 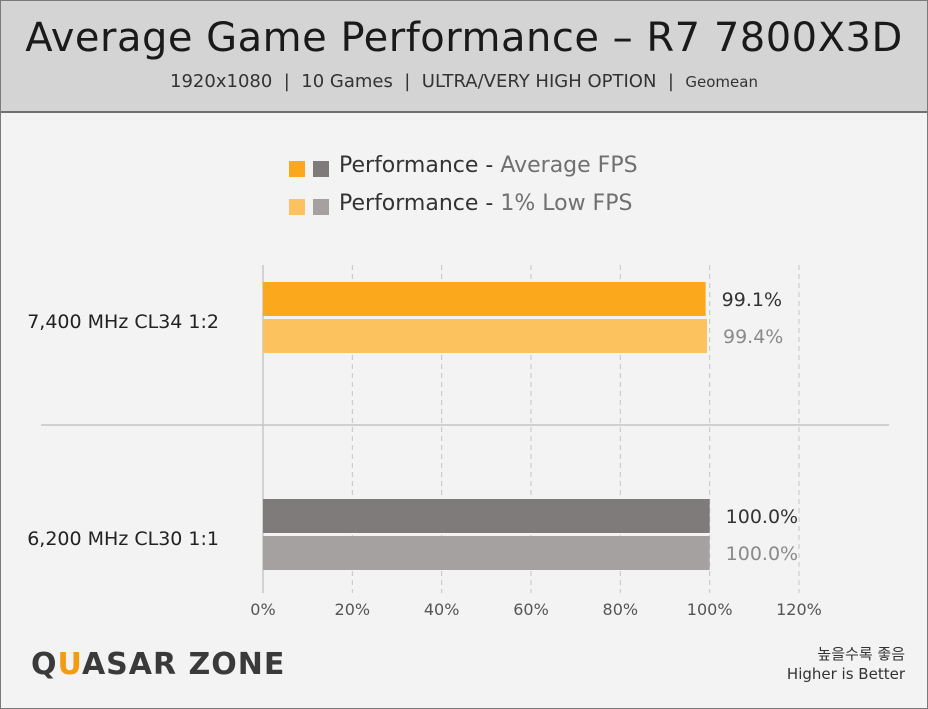 I want to click on x-tick-label: 20%, so click(x=353, y=609).